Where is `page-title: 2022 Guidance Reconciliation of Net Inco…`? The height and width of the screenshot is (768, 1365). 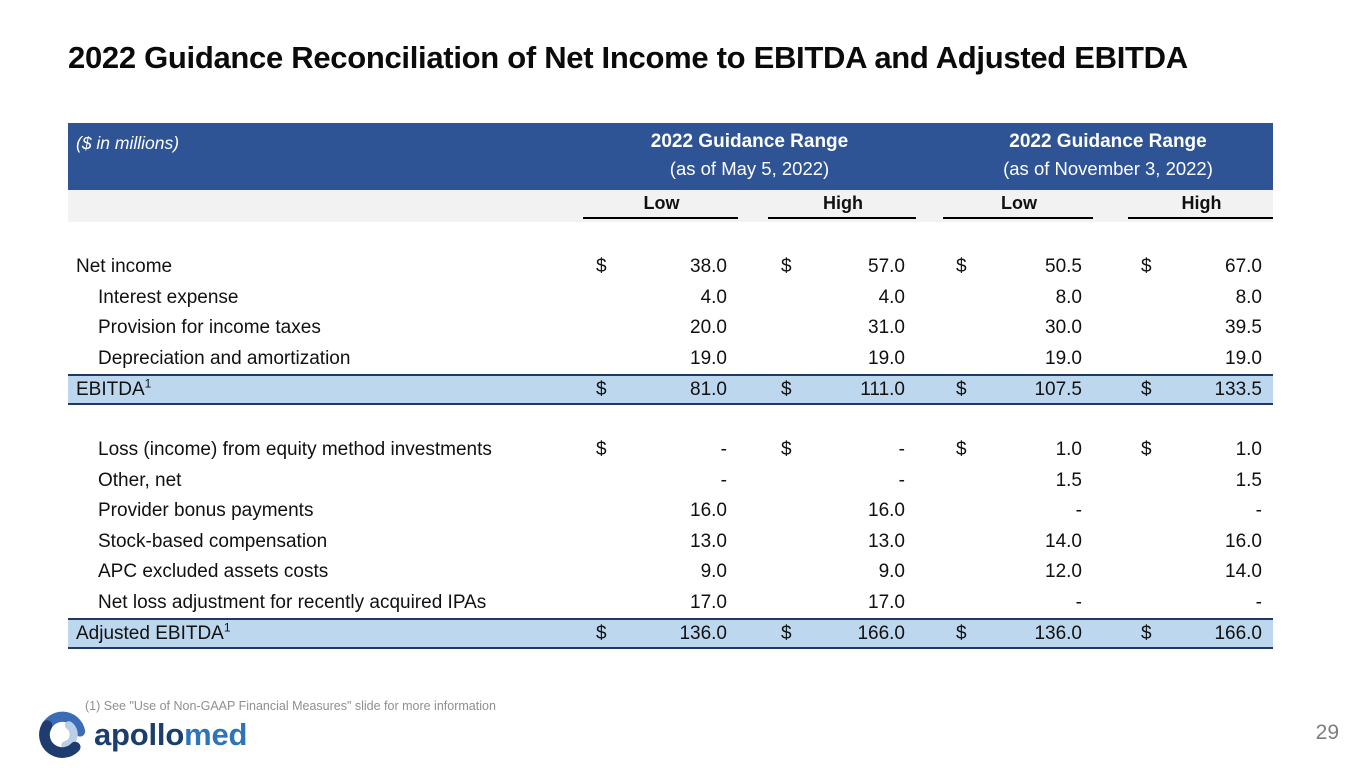
page-title: 2022 Guidance Reconciliation of Net Inco… is located at coordinates (628, 57).